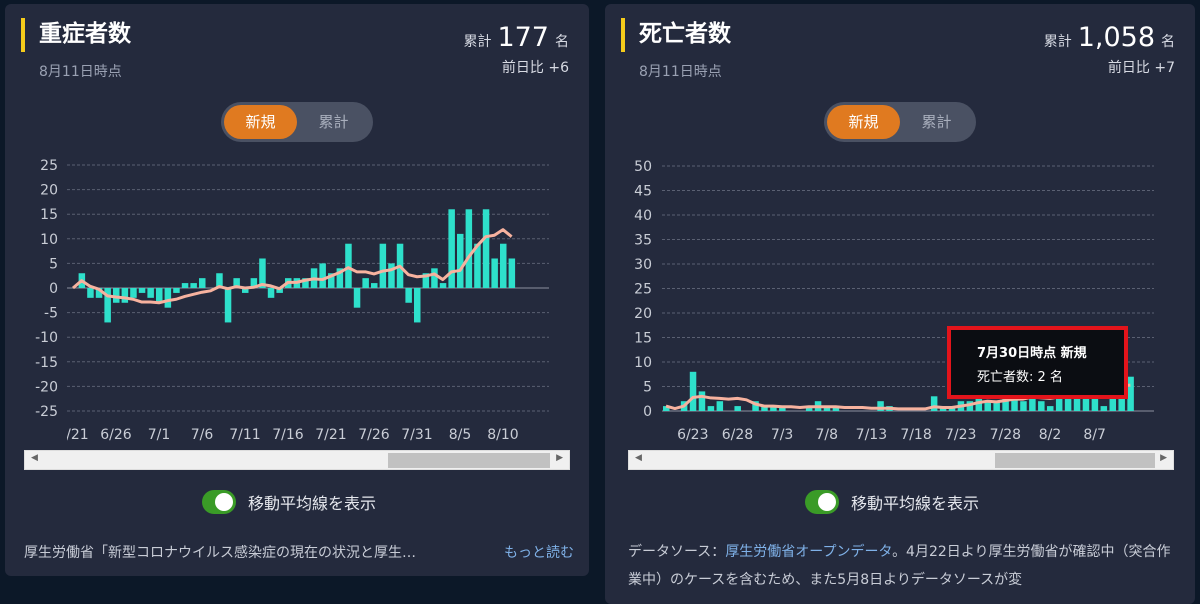 The width and height of the screenshot is (1200, 604). I want to click on x-tick-label: 7/23, so click(960, 435).